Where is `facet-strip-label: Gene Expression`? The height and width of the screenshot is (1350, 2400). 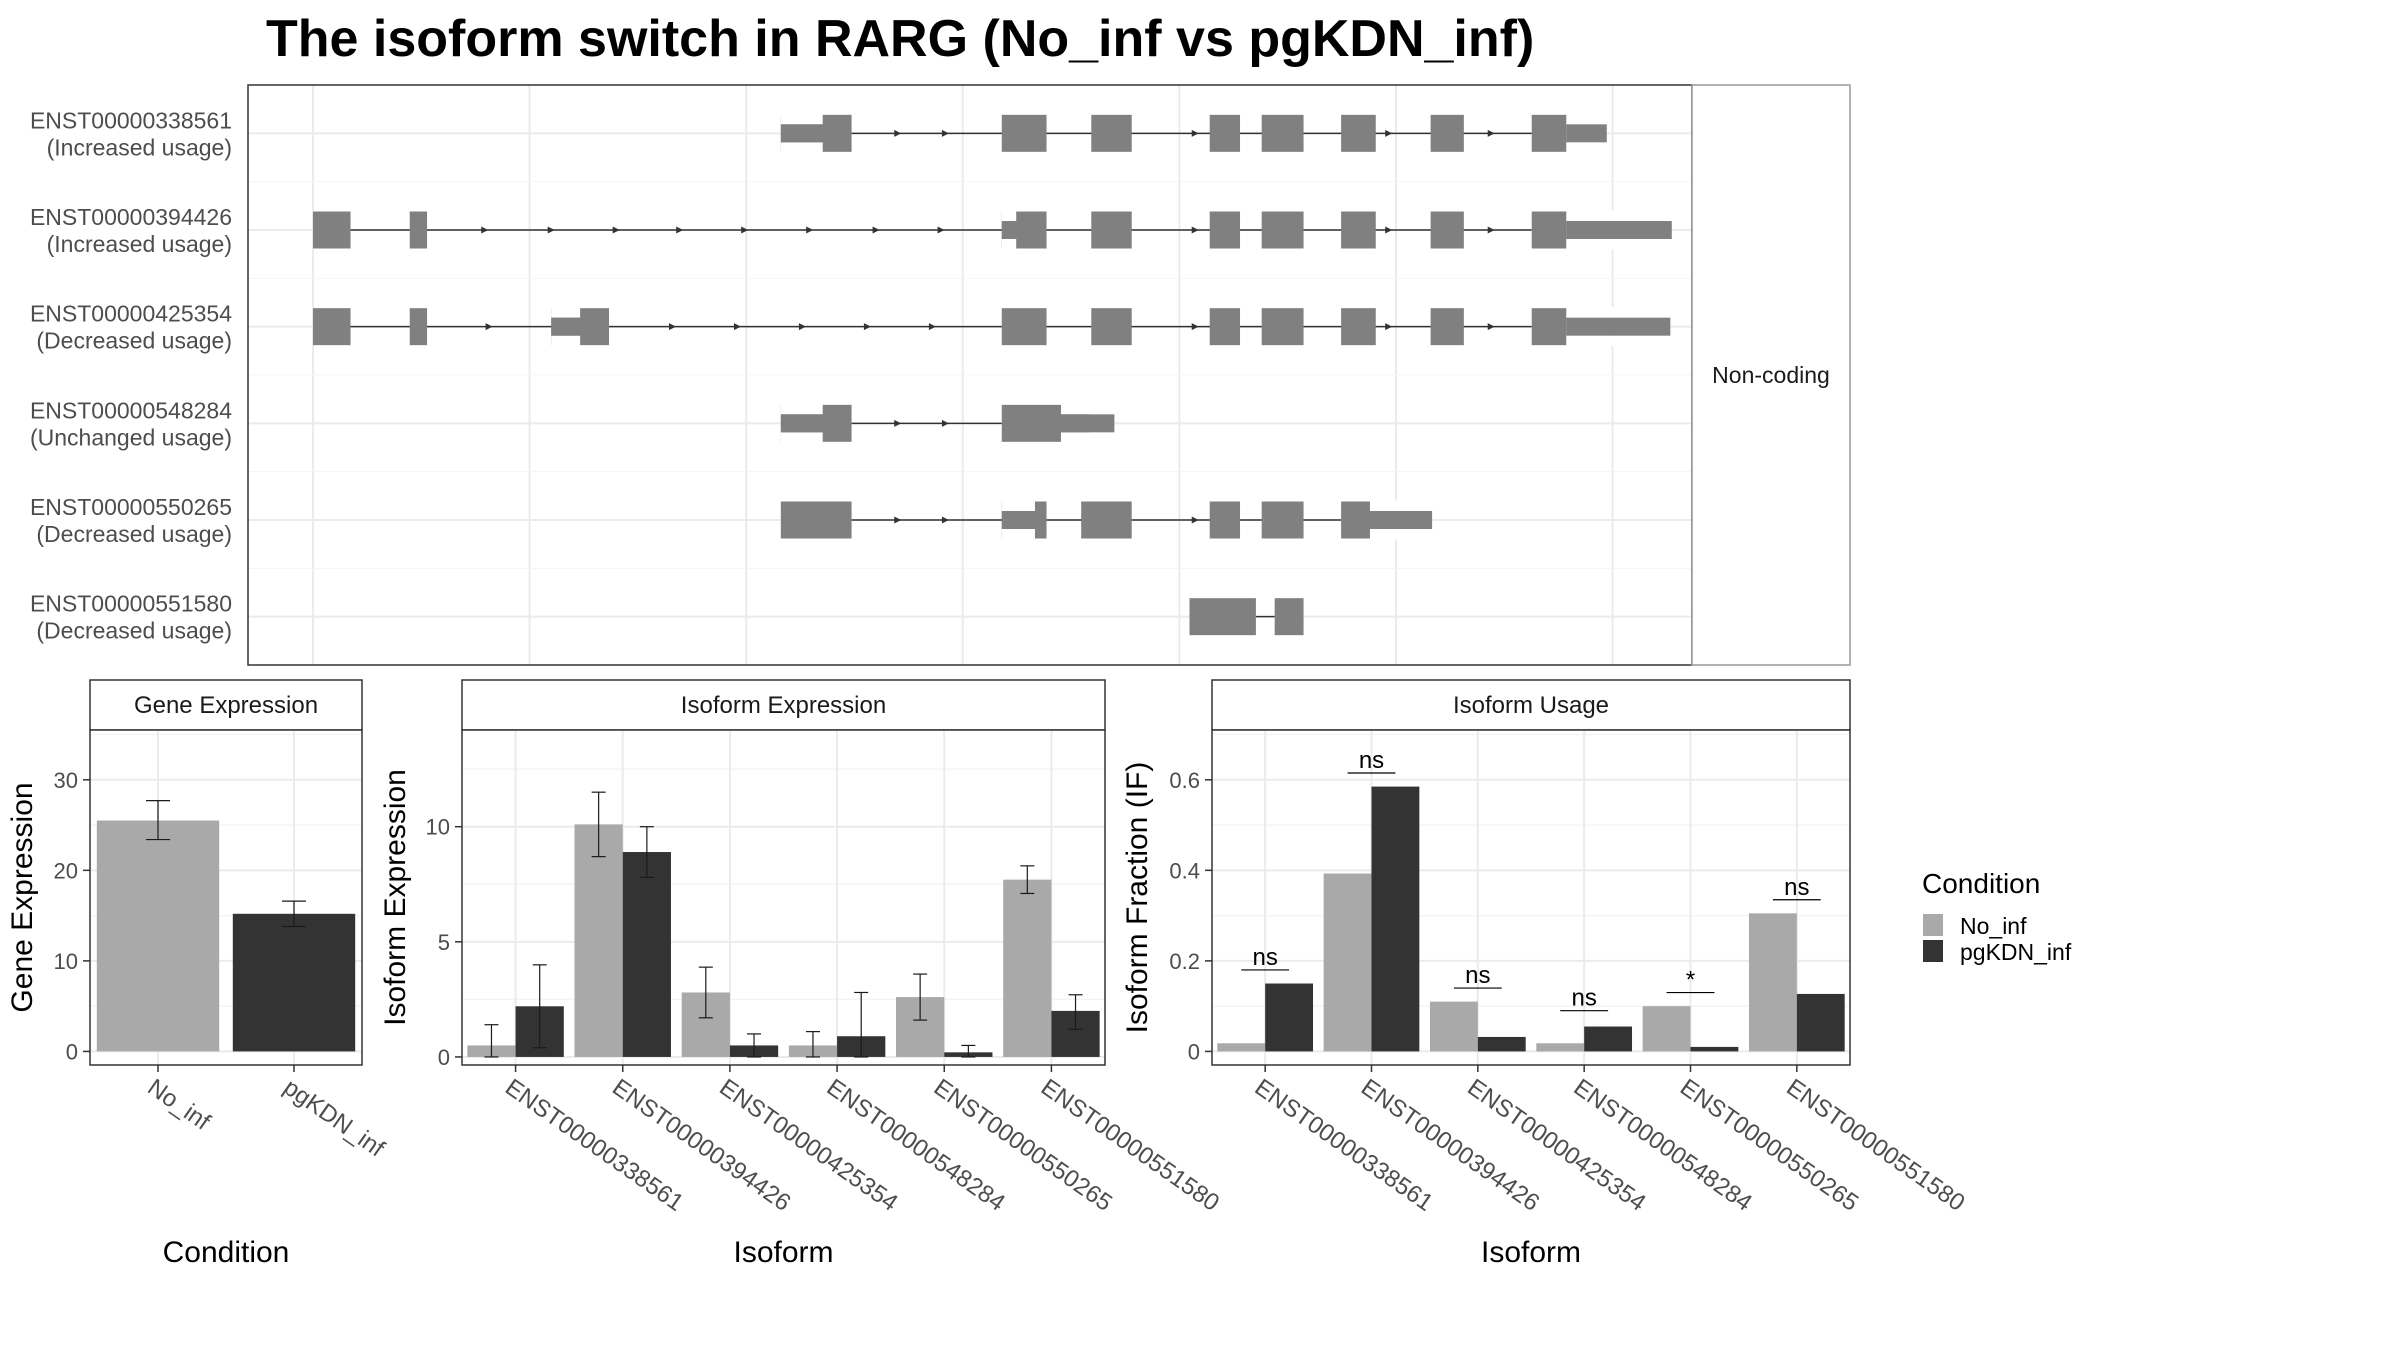 facet-strip-label: Gene Expression is located at coordinates (226, 705).